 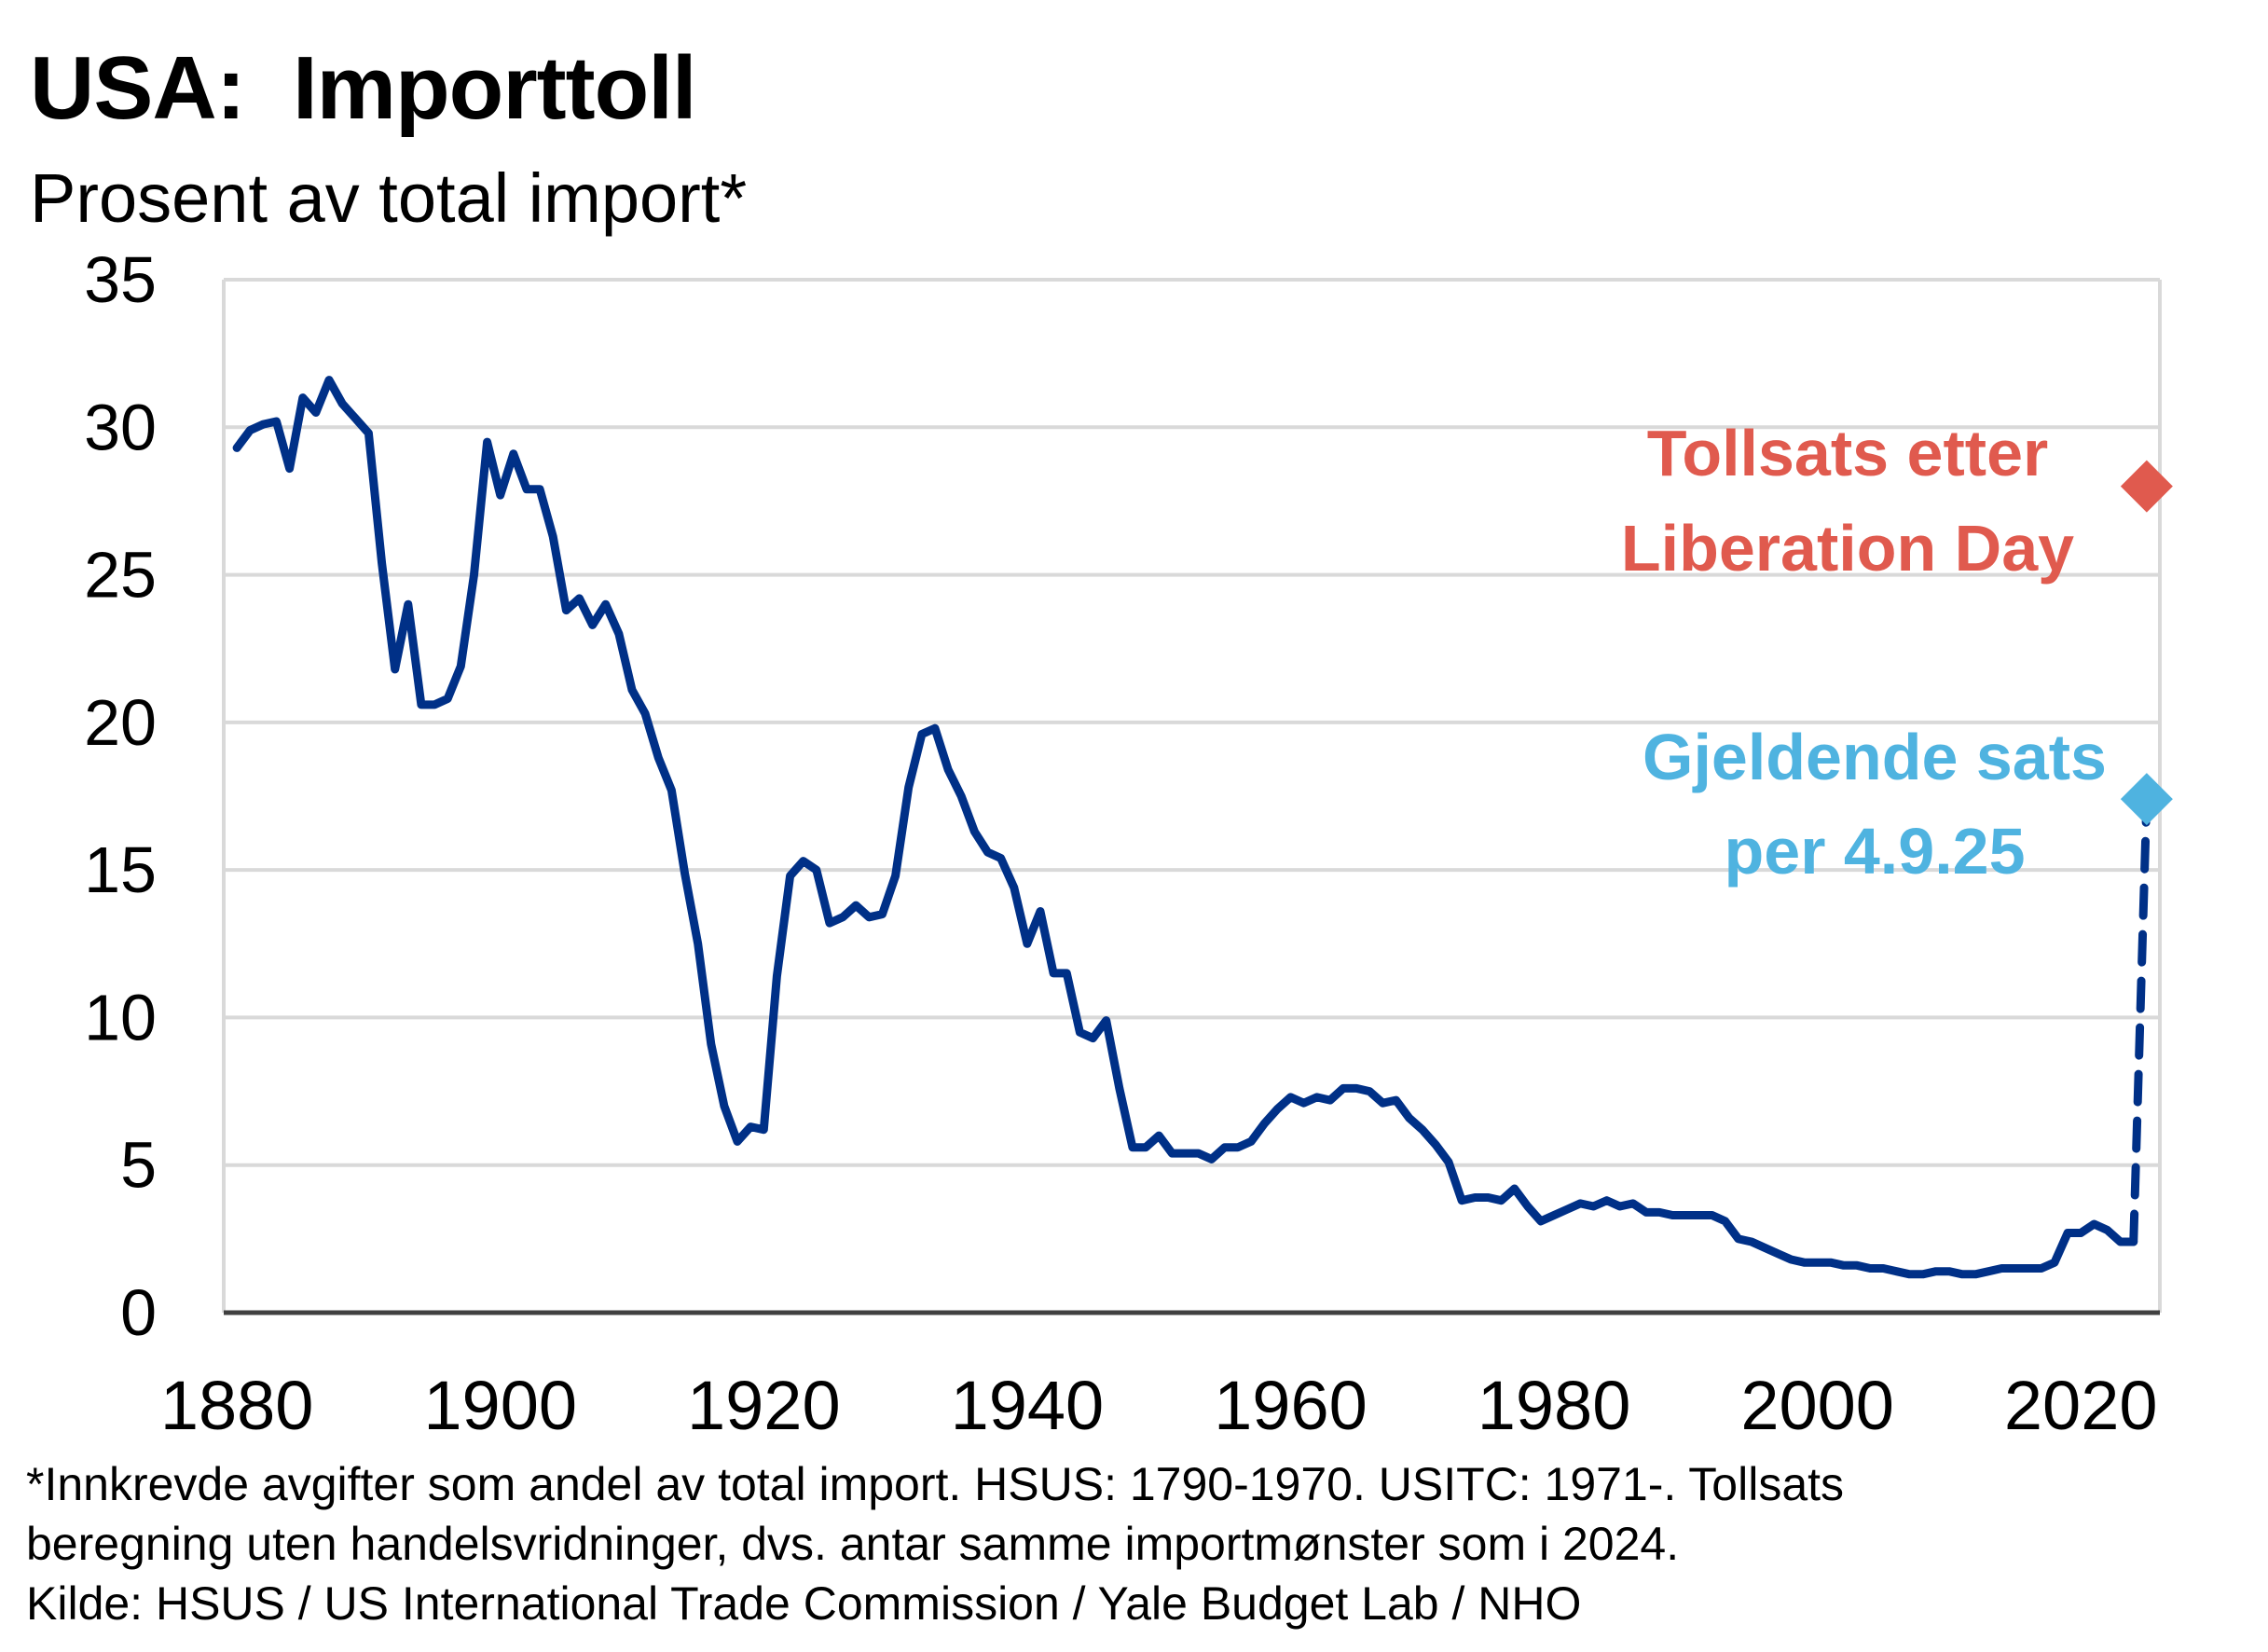 I want to click on marker-label: per 4.9.25, so click(x=1876, y=852).